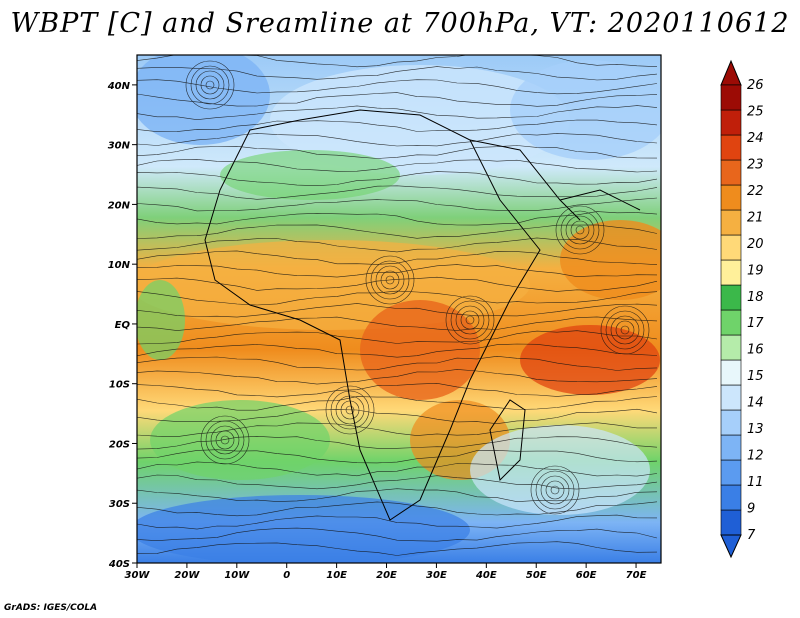 The image size is (800, 618). What do you see at coordinates (119, 444) in the screenshot?
I see `y-tick-label: 20S` at bounding box center [119, 444].